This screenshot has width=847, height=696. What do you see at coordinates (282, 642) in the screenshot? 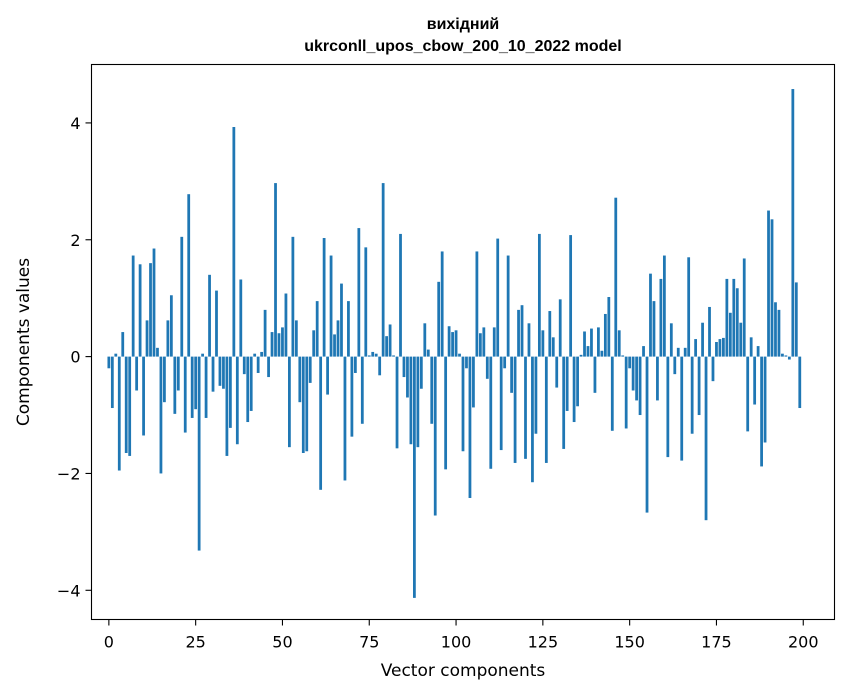
I see `x-tick-label: 50` at bounding box center [282, 642].